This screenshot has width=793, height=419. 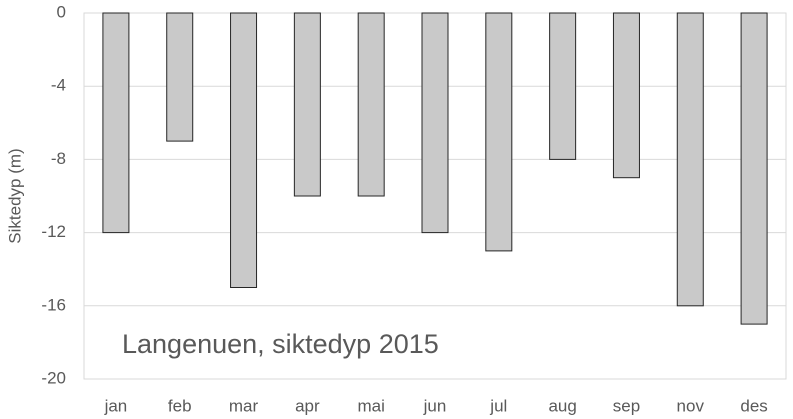 What do you see at coordinates (53, 231) in the screenshot?
I see `y-tick-label: -12` at bounding box center [53, 231].